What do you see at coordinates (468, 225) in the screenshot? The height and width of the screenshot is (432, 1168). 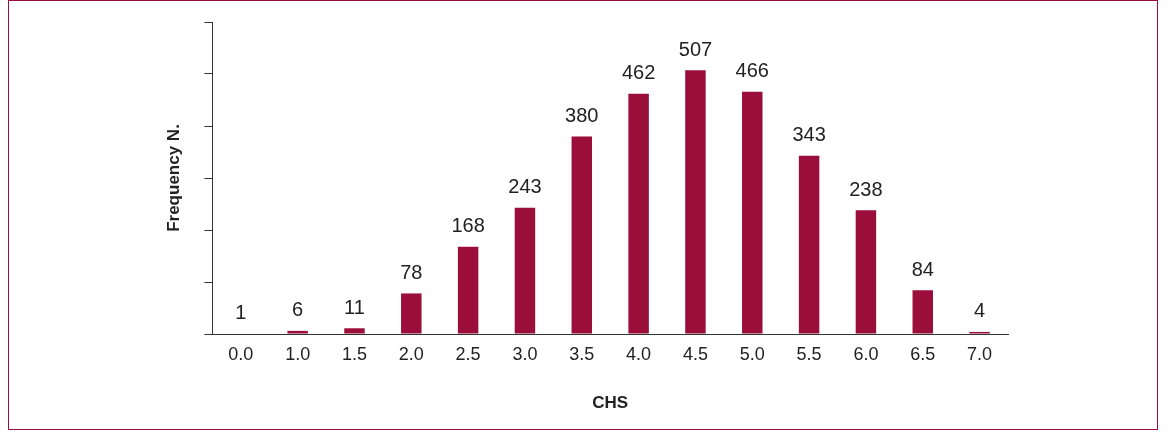 I see `data-label: 168` at bounding box center [468, 225].